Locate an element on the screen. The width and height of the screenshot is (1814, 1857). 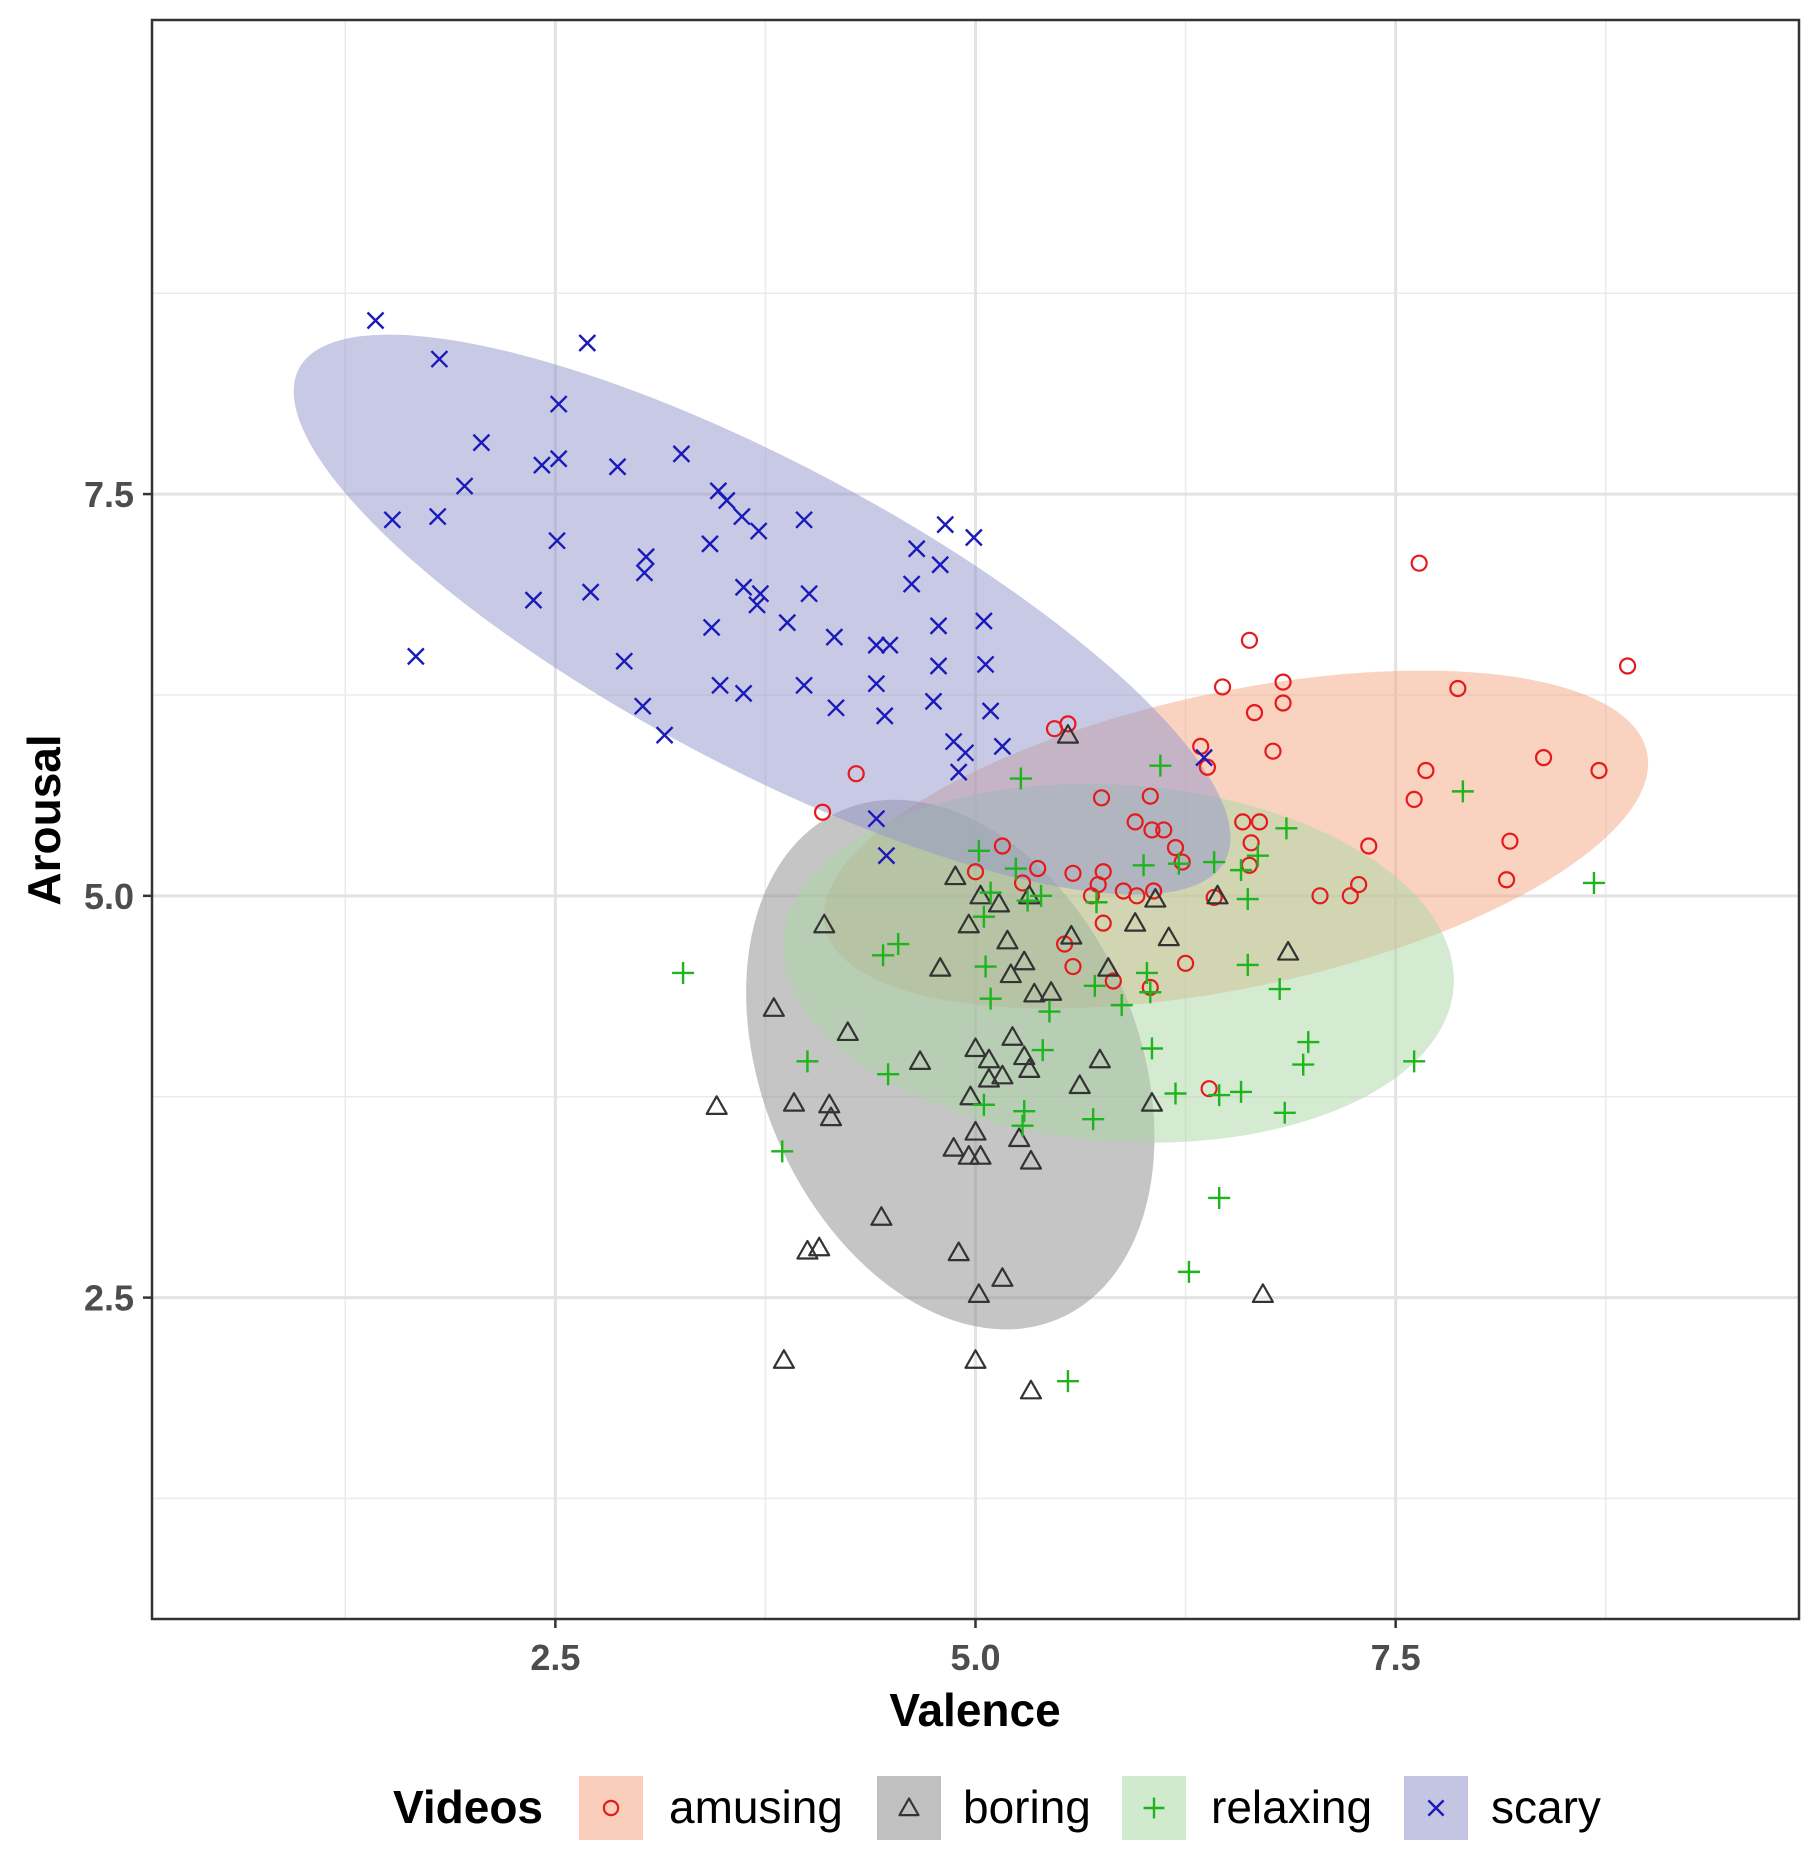
y-tick-label: 5.0 is located at coordinates (109, 896).